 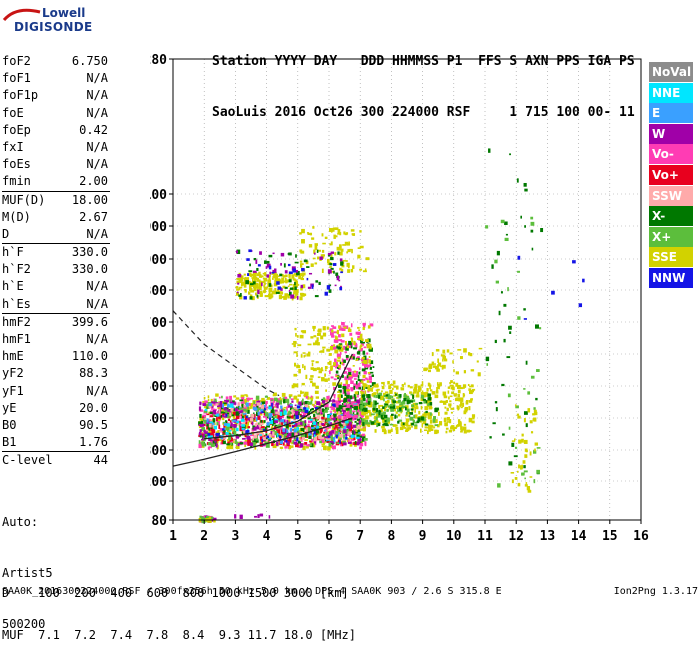 What do you see at coordinates (671, 277) in the screenshot?
I see `legend-entry: NNW` at bounding box center [671, 277].